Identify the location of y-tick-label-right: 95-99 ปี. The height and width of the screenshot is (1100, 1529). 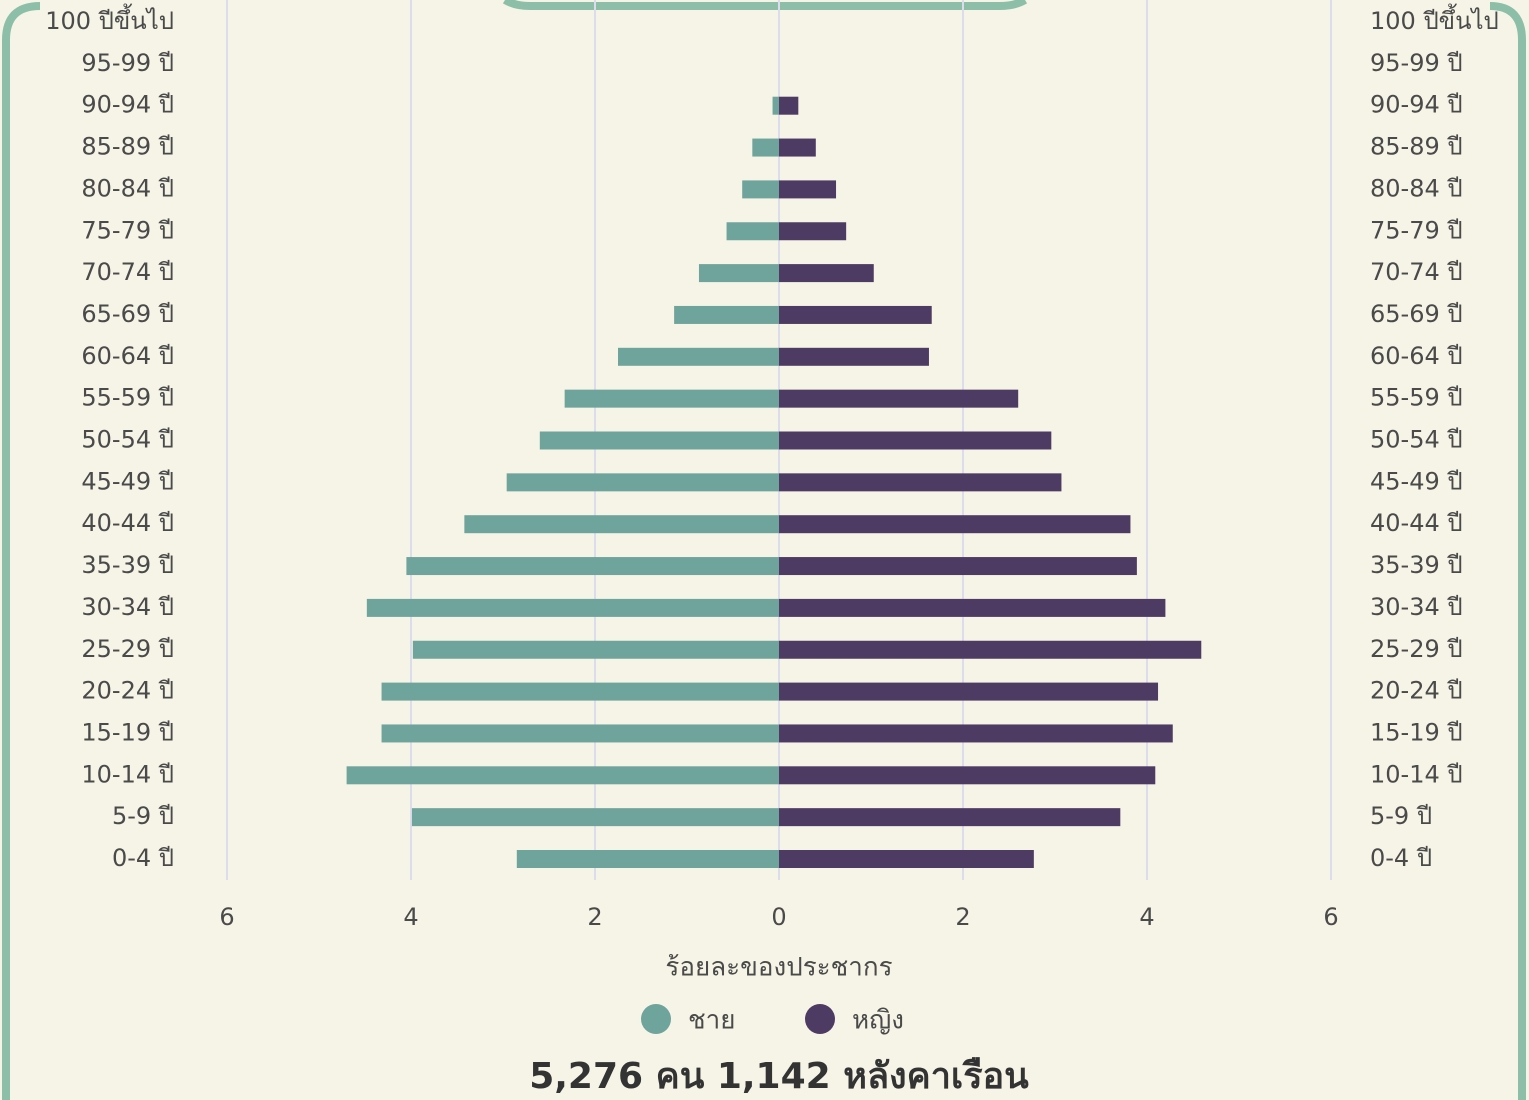
(1416, 63).